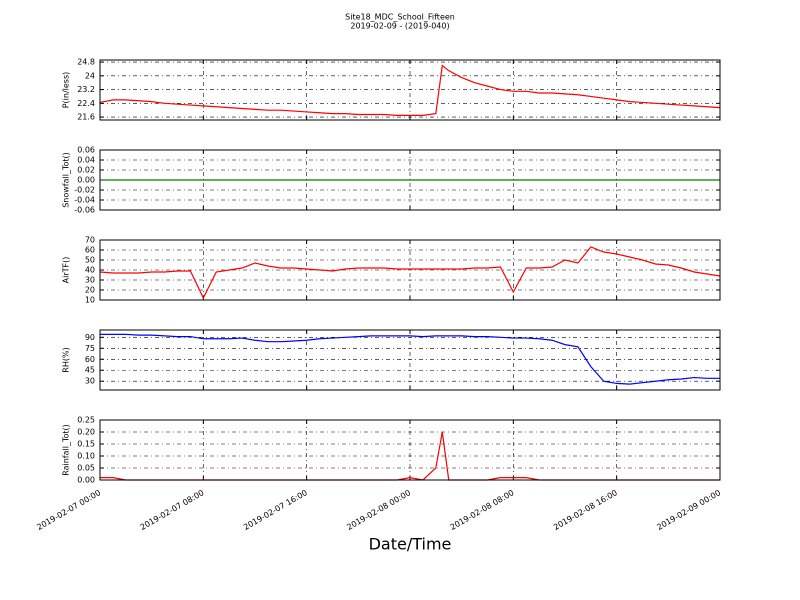  I want to click on y-tick-label: -0.04, so click(84, 200).